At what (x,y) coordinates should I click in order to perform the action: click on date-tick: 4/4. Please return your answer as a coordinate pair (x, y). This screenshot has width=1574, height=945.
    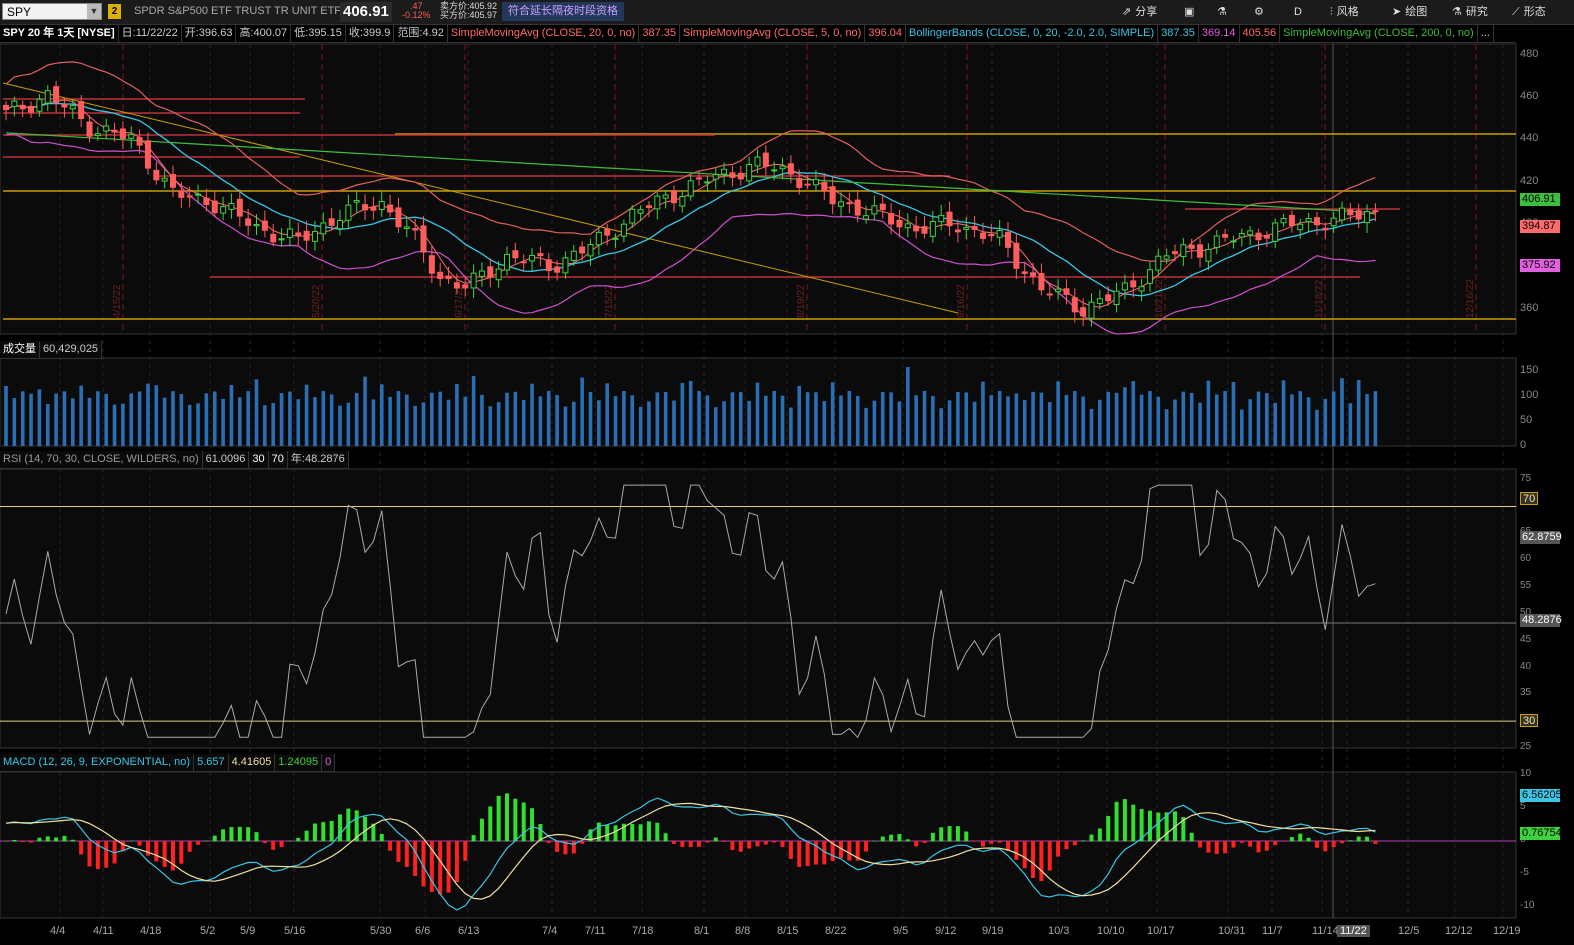
    Looking at the image, I should click on (58, 931).